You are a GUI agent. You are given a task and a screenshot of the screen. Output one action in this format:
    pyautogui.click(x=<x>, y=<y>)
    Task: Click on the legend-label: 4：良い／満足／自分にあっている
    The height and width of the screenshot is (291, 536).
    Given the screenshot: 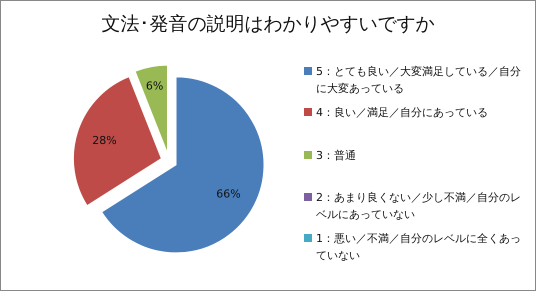 What is the action you would take?
    pyautogui.click(x=402, y=112)
    